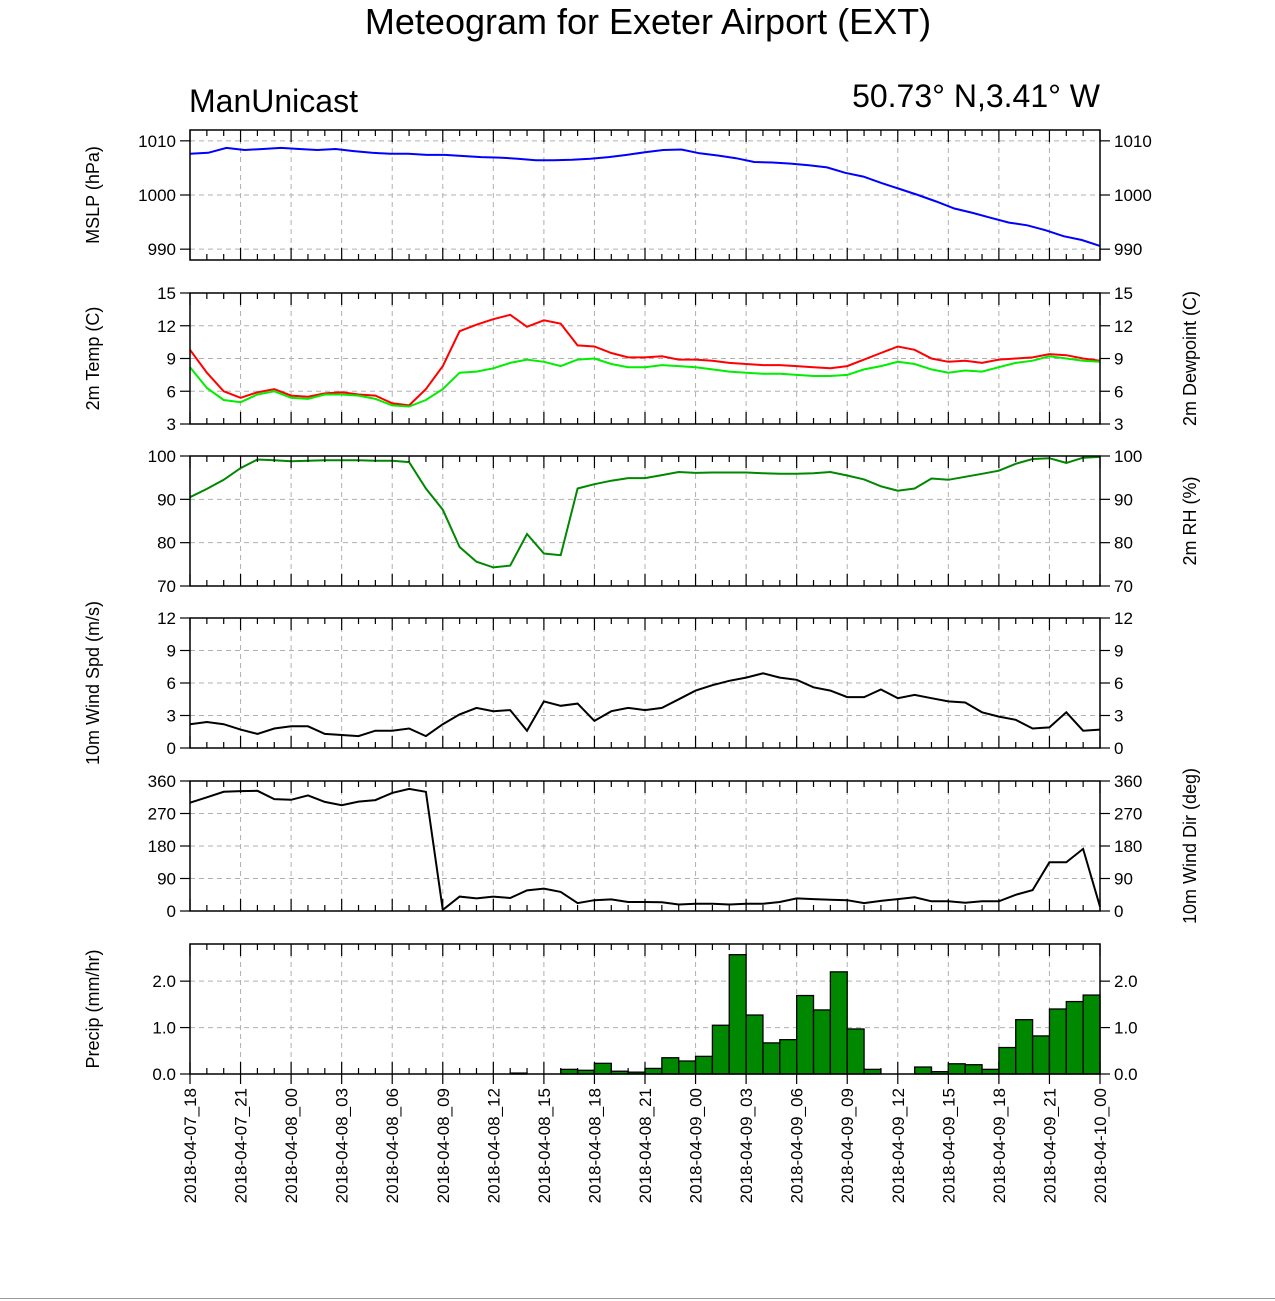  What do you see at coordinates (1100, 1145) in the screenshot?
I see `x-tick-label: 2018-04-10_00` at bounding box center [1100, 1145].